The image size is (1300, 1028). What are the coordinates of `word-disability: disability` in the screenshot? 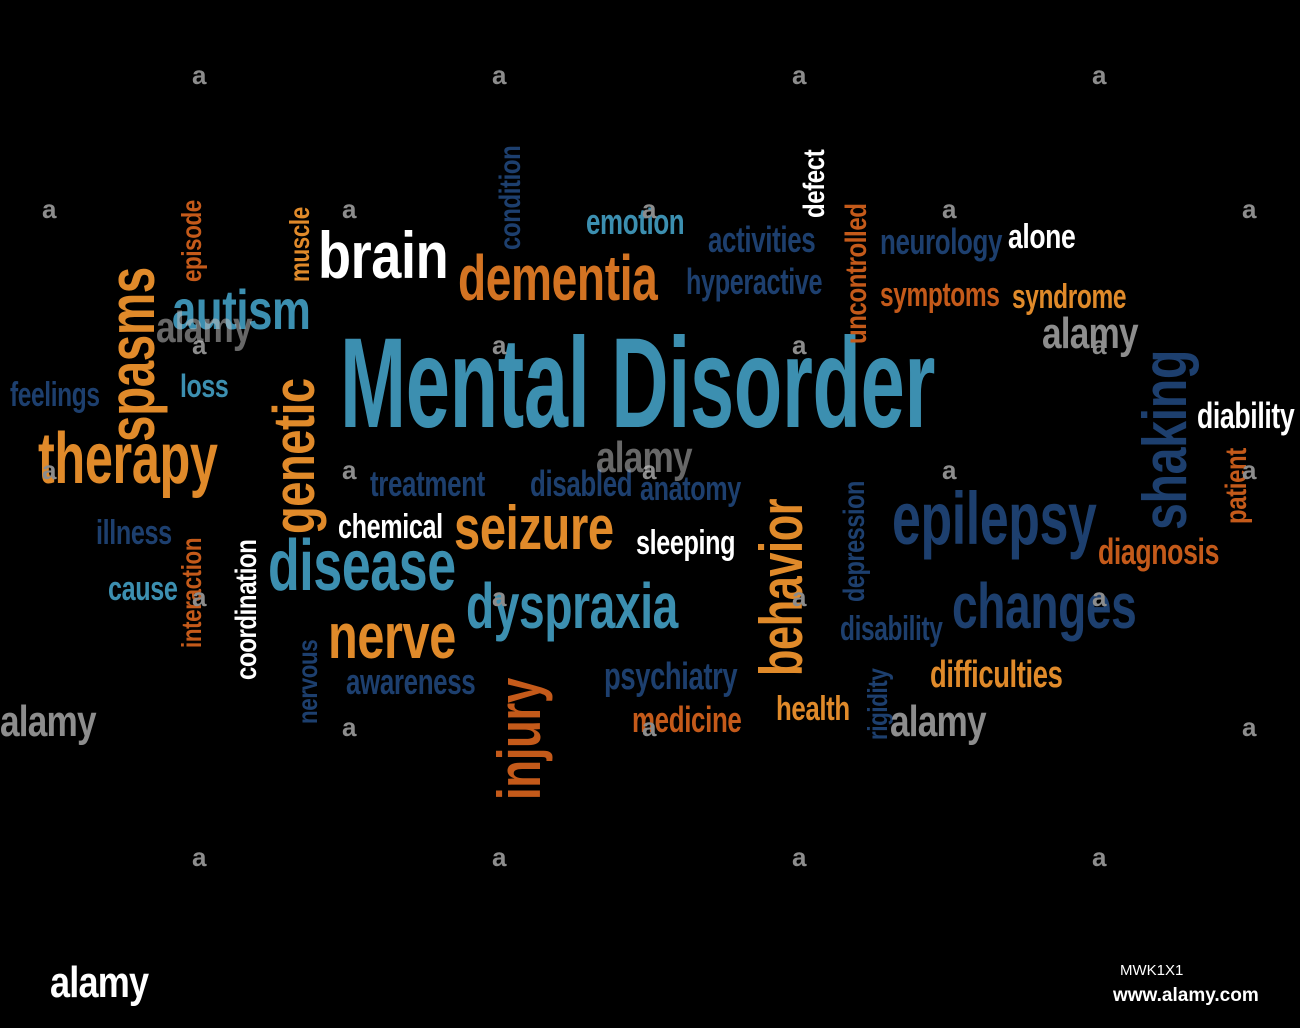 It's located at (891, 629).